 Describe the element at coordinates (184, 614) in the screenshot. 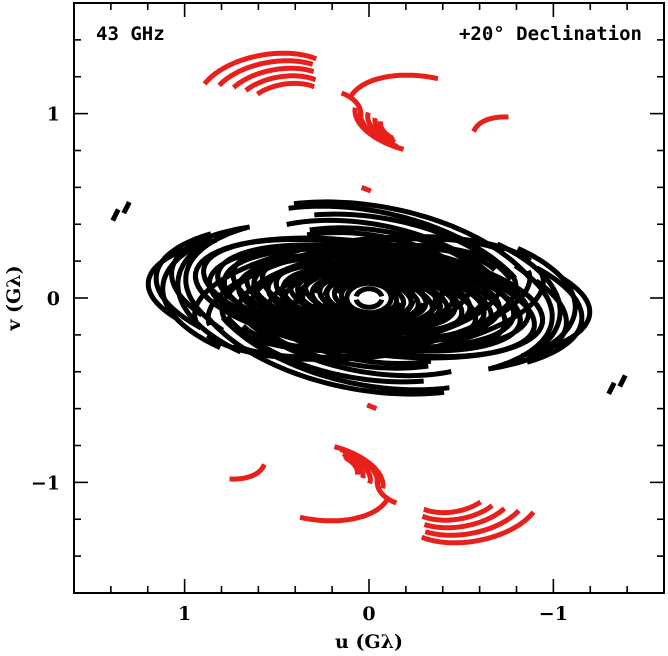

I see `x-tick-label: 1` at that location.